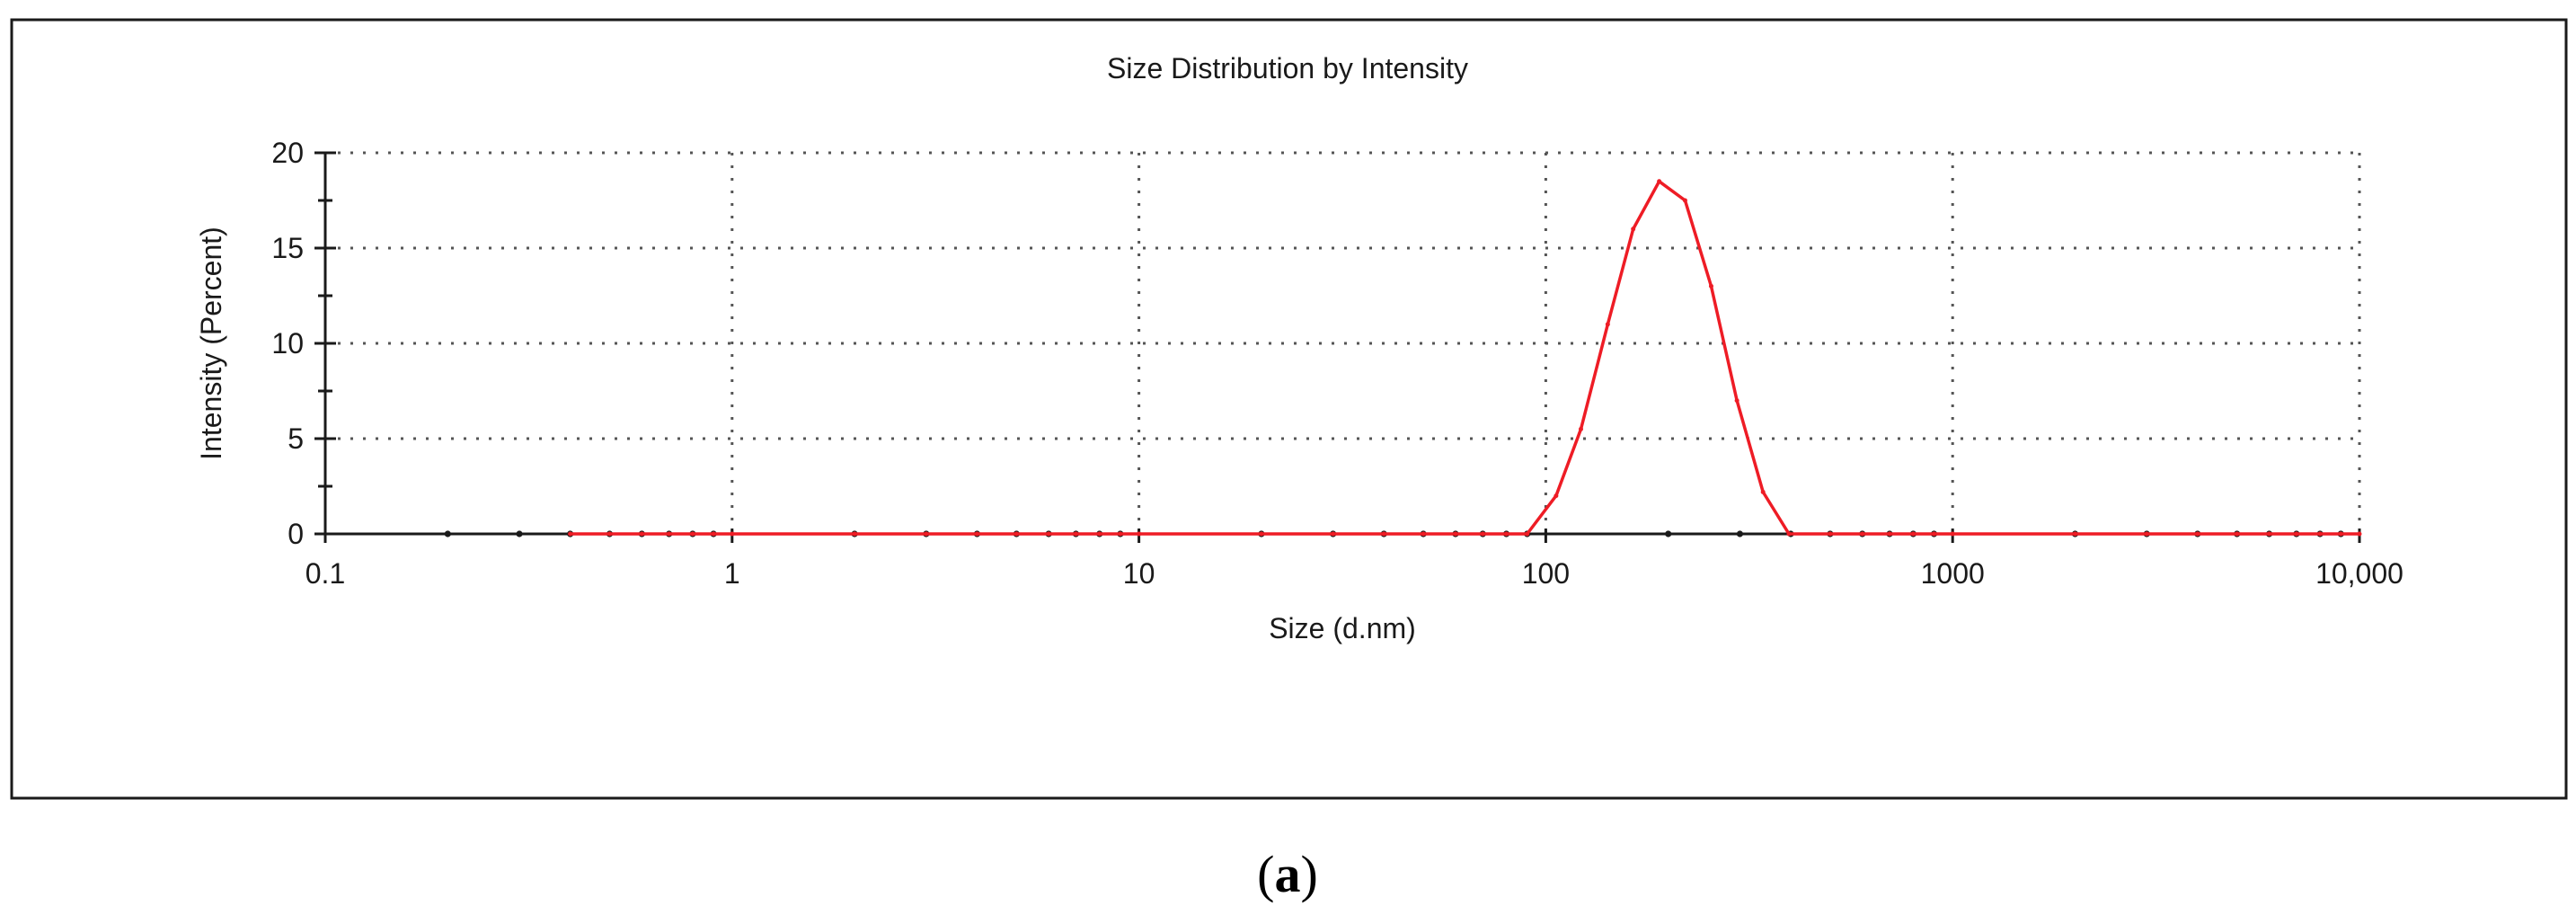  What do you see at coordinates (1288, 68) in the screenshot?
I see `chart-title: Size Distribution by Intensity` at bounding box center [1288, 68].